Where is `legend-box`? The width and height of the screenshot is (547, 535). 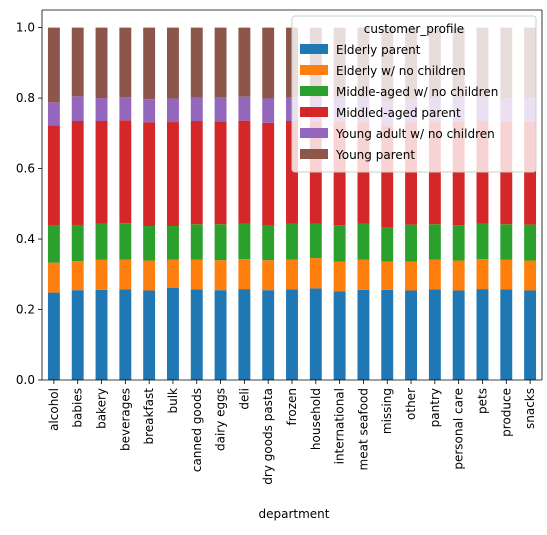
legend-box is located at coordinates (414, 94).